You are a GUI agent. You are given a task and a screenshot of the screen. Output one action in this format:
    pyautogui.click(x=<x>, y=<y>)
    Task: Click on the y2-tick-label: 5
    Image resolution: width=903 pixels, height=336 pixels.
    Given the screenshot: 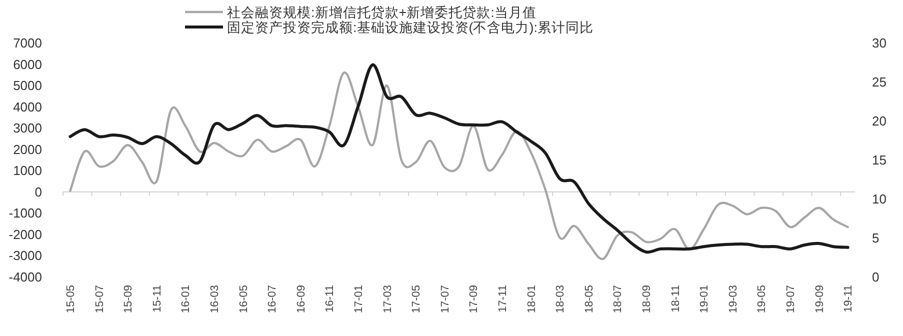 What is the action you would take?
    pyautogui.click(x=876, y=238)
    